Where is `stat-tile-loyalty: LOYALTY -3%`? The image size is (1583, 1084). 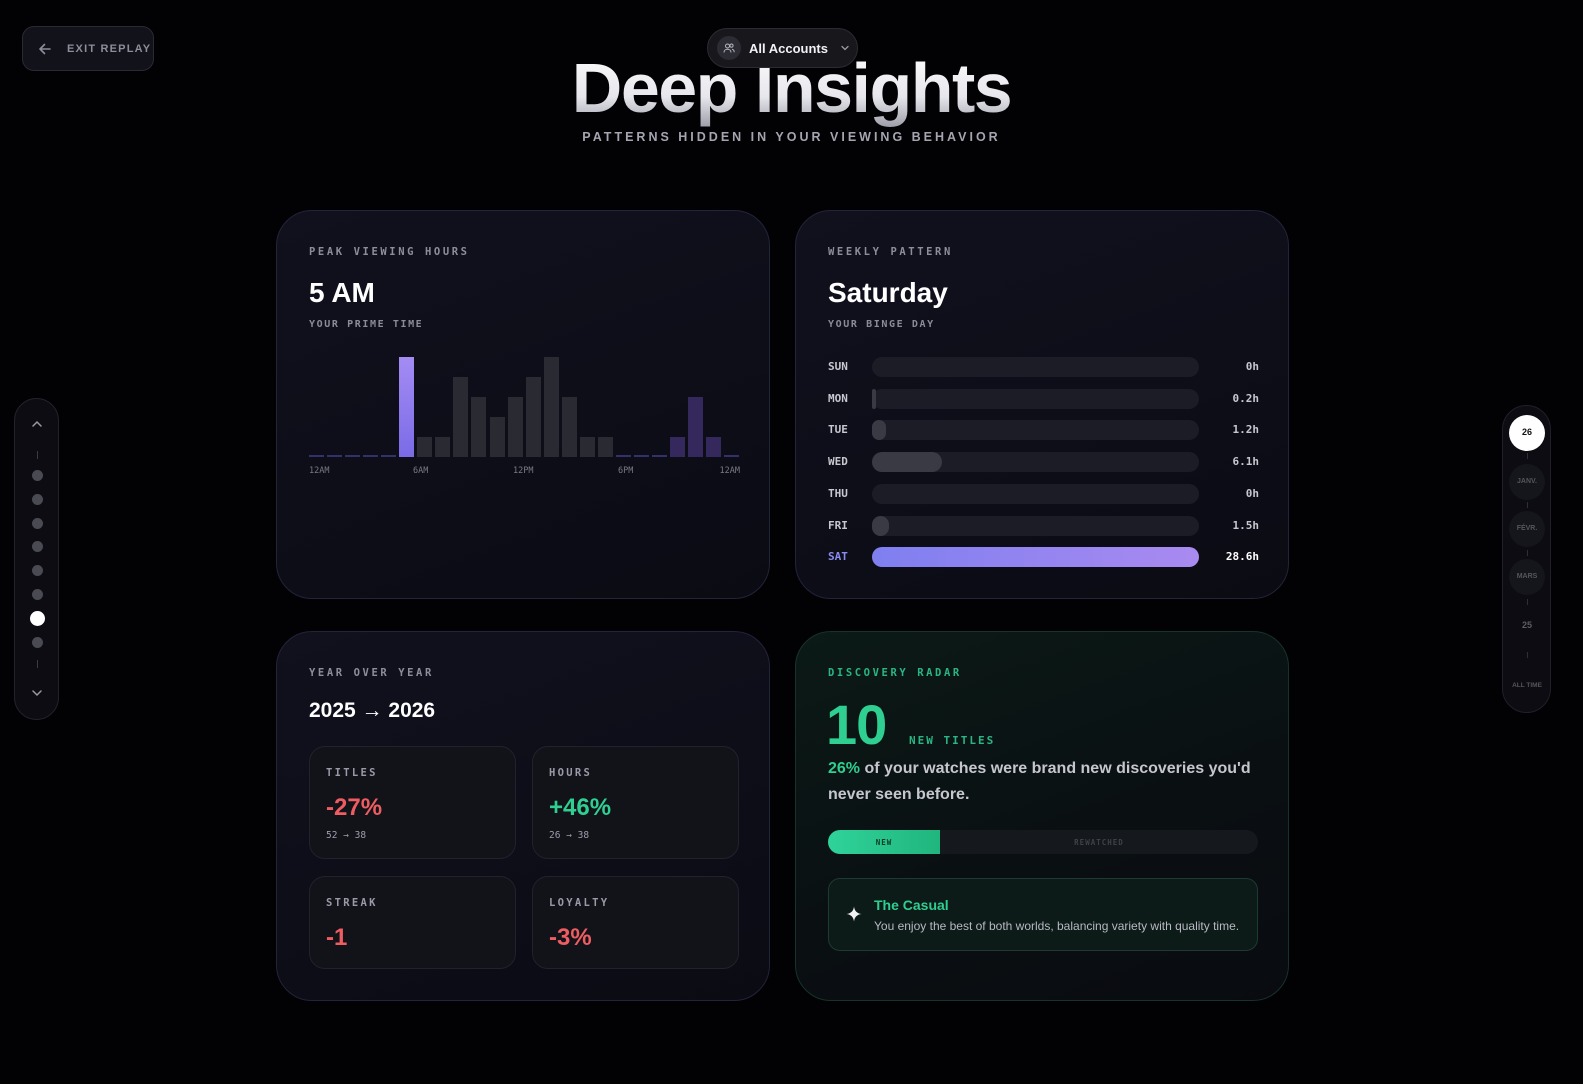
stat-tile-loyalty: LOYALTY -3% is located at coordinates (635, 922).